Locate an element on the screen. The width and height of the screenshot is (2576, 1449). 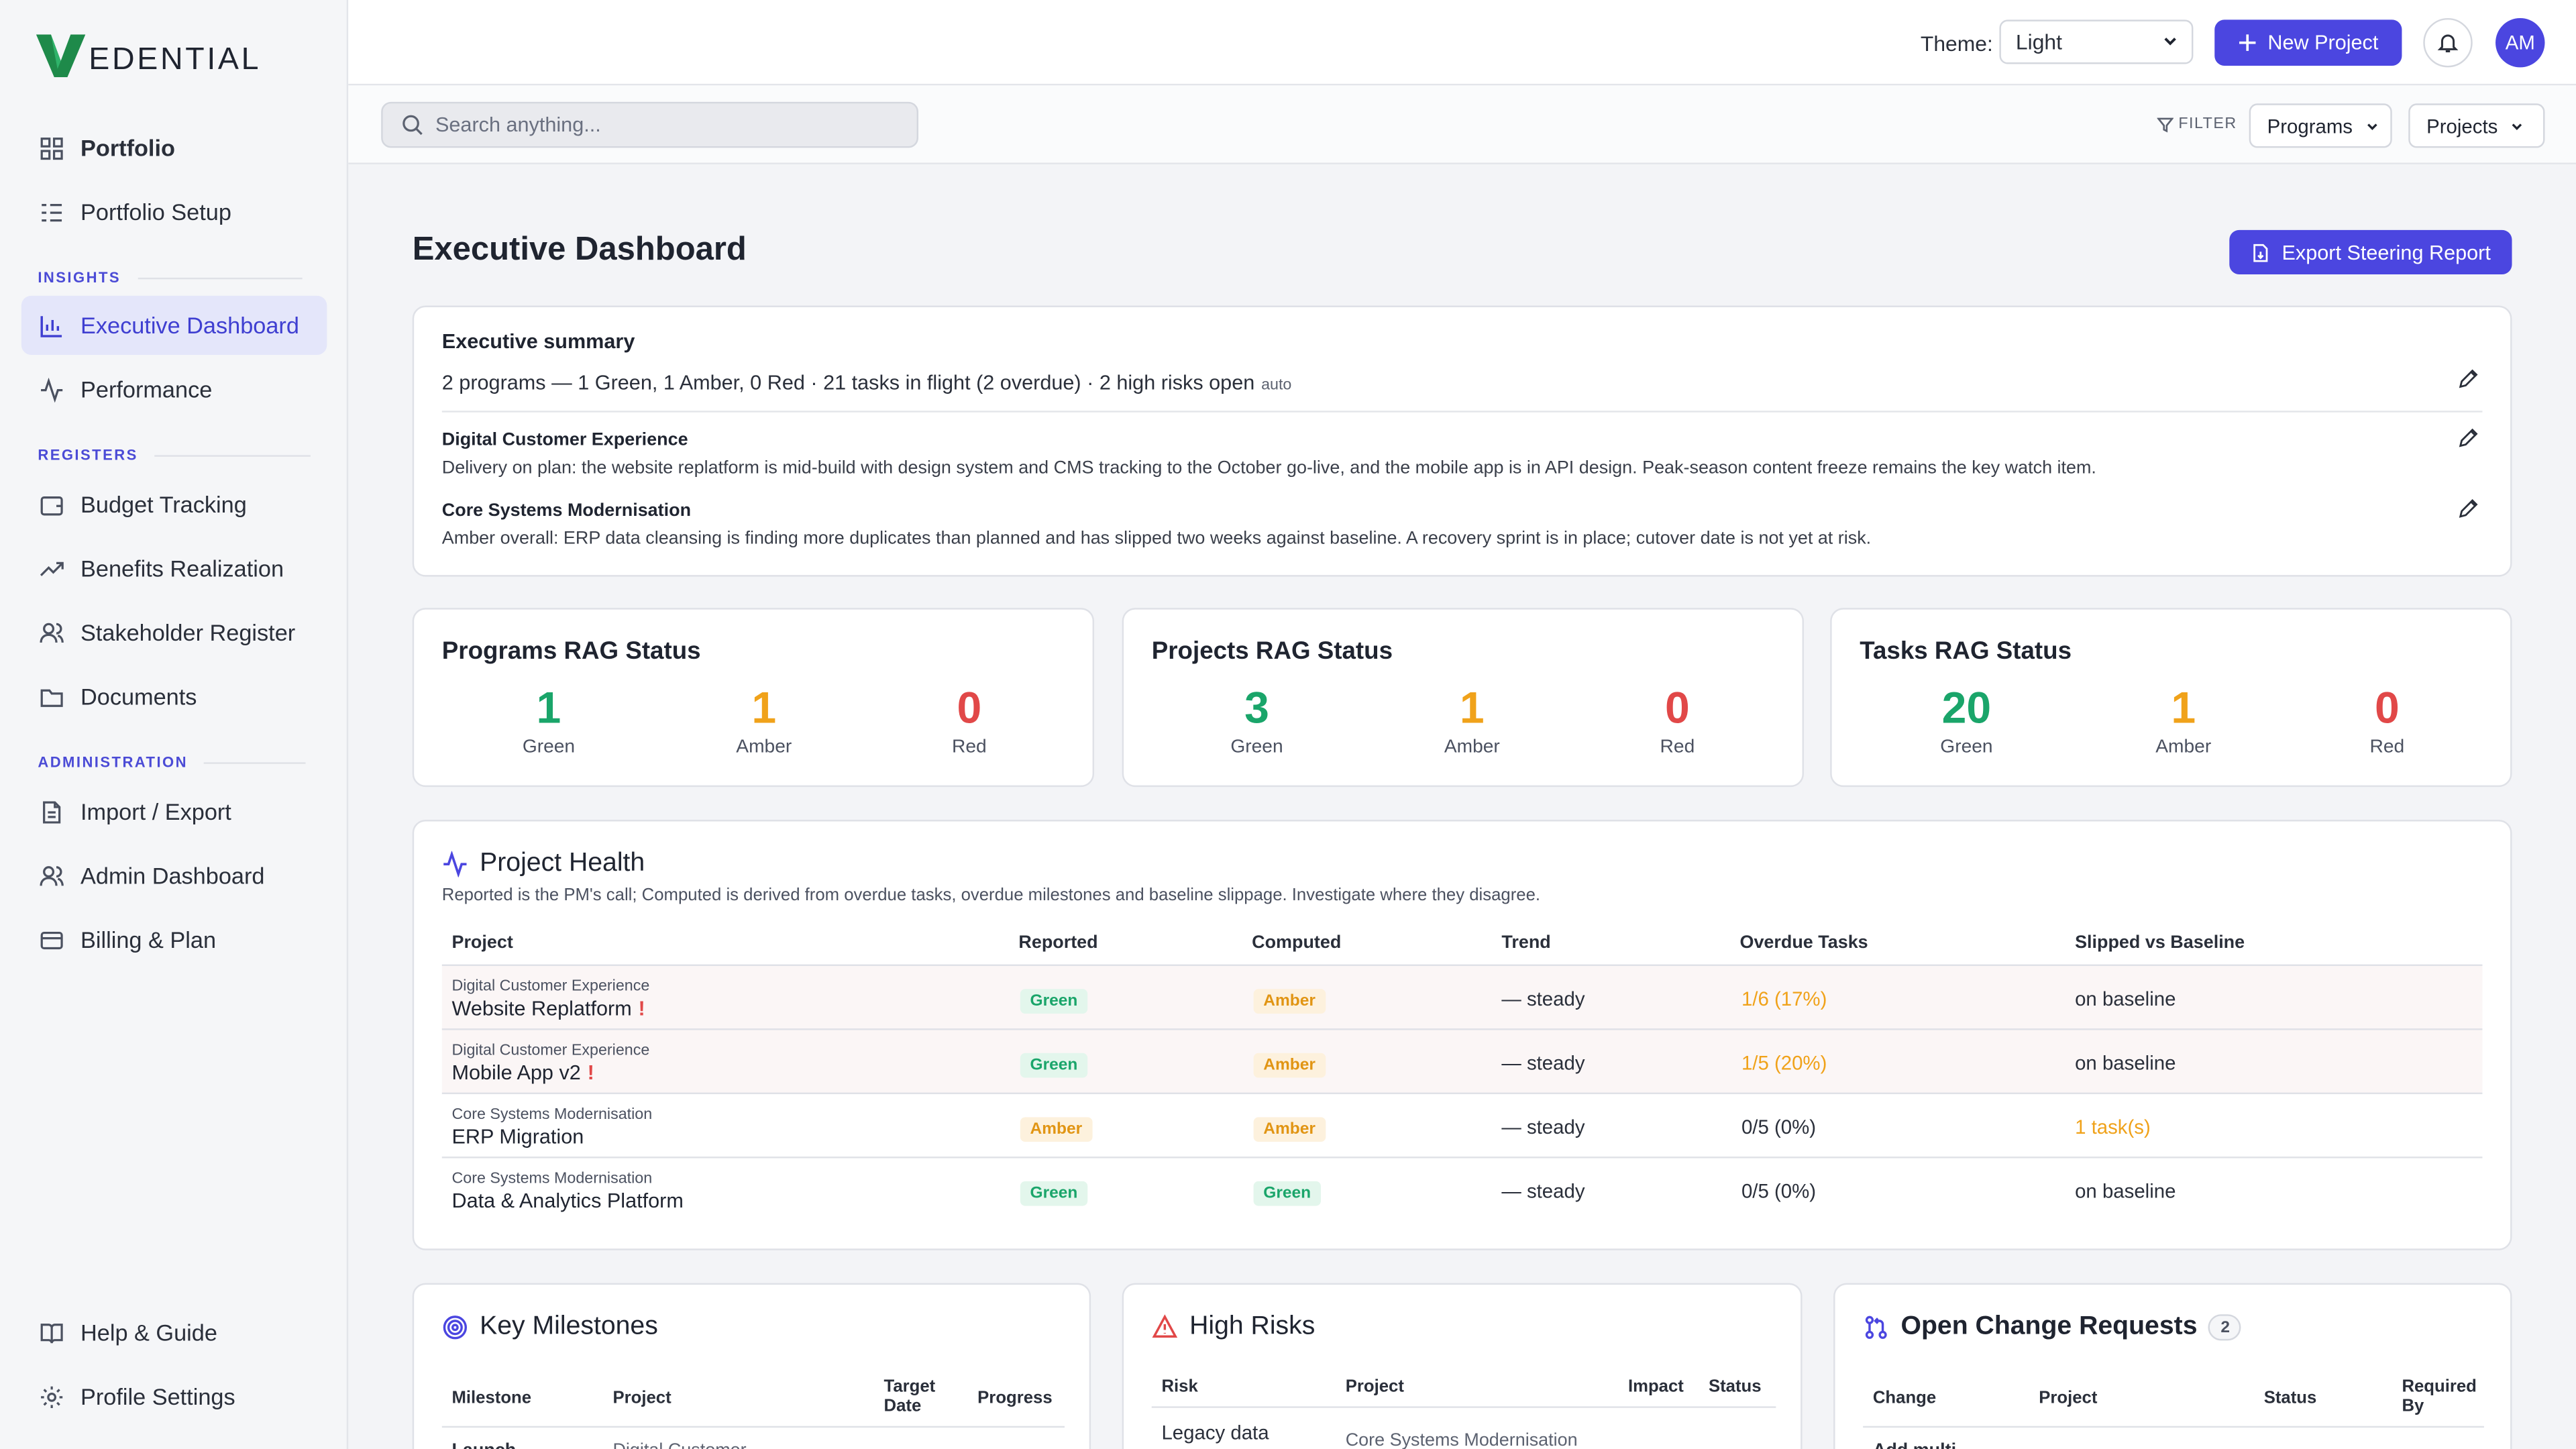
avatar: AM is located at coordinates (2520, 42).